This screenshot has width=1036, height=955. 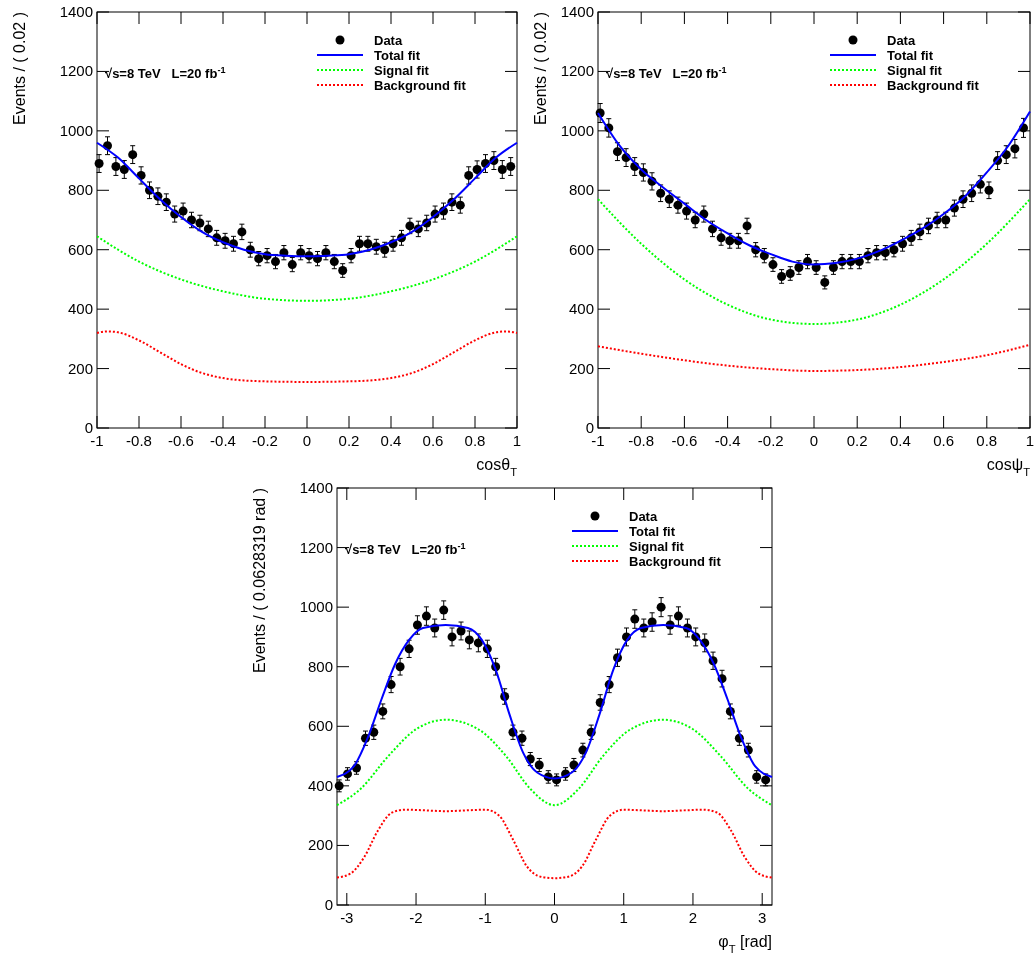 I want to click on x-tick-label: 0.4, so click(x=391, y=440).